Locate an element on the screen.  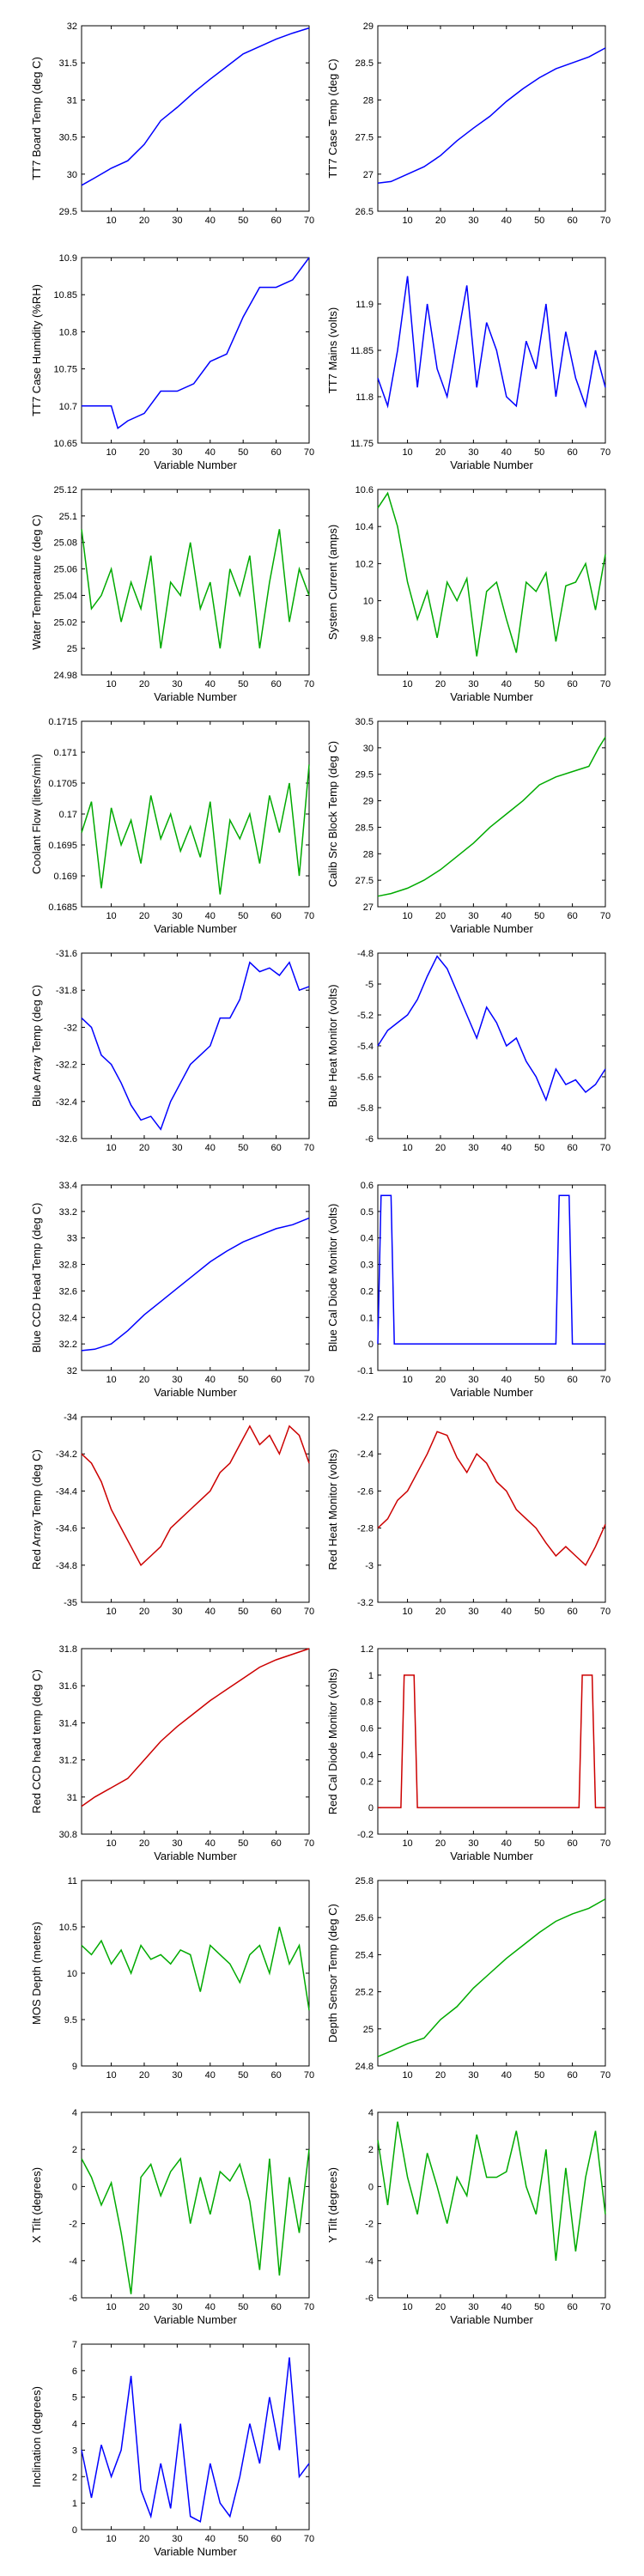
y-tick-label: 1 is located at coordinates (371, 1676).